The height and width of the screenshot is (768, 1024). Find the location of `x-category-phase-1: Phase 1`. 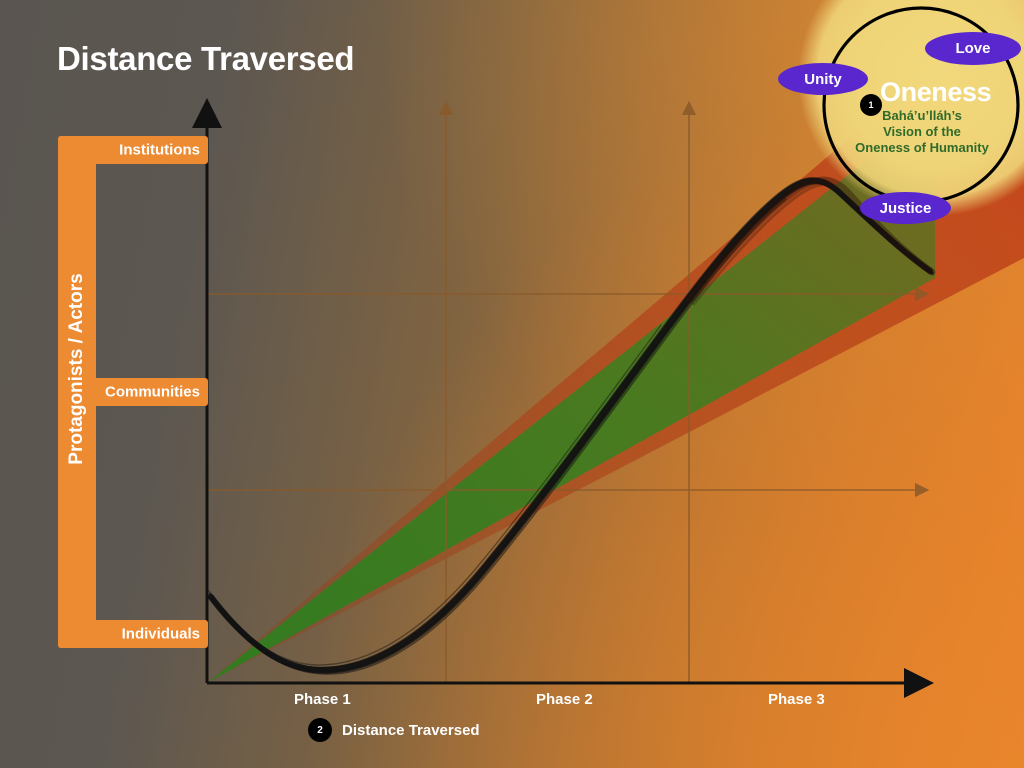

x-category-phase-1: Phase 1 is located at coordinates (322, 699).